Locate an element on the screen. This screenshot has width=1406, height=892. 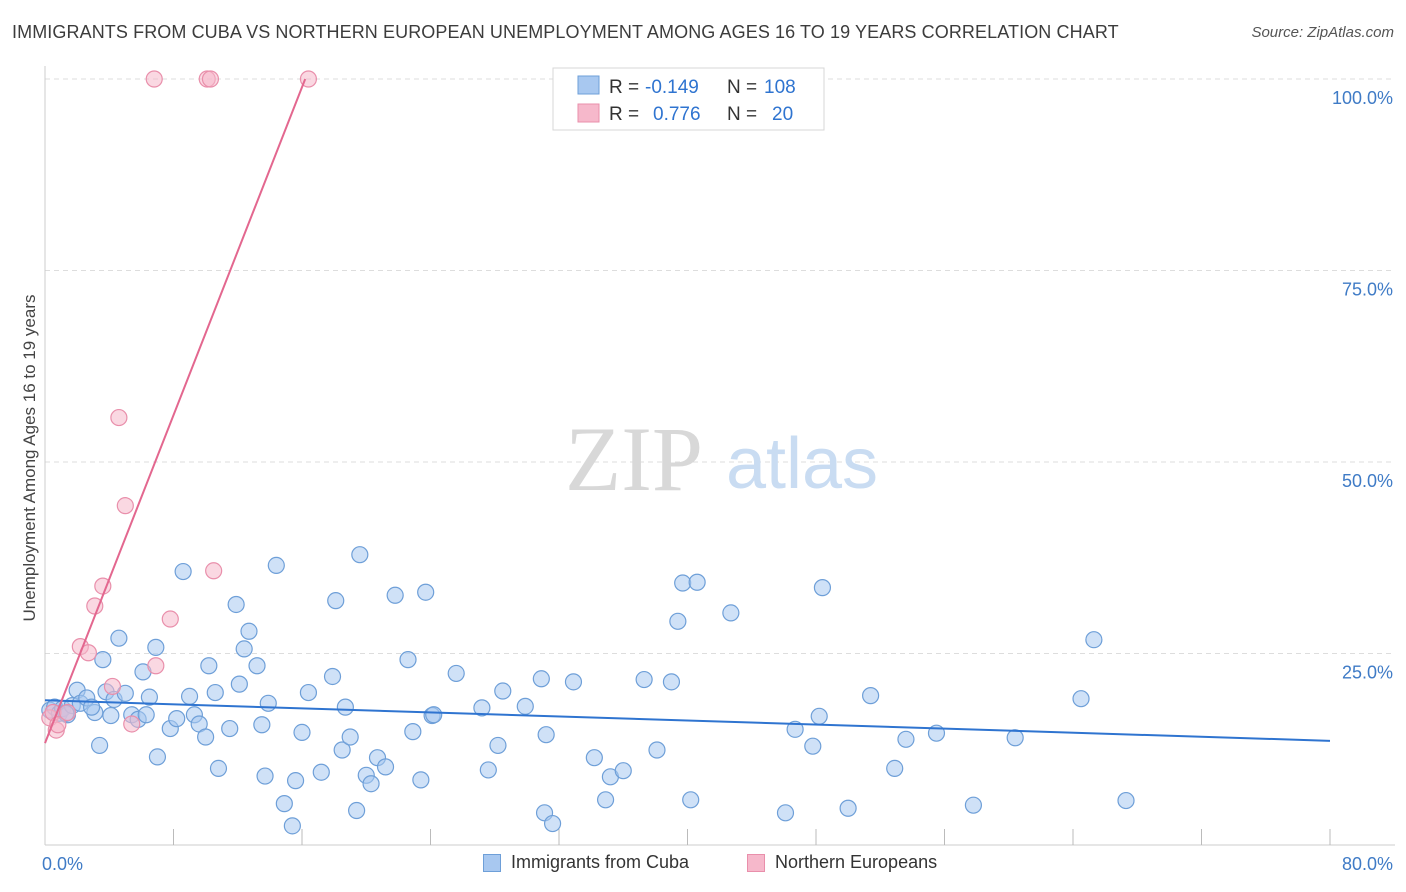
watermark-zip: ZIP is located at coordinates (634, 459).